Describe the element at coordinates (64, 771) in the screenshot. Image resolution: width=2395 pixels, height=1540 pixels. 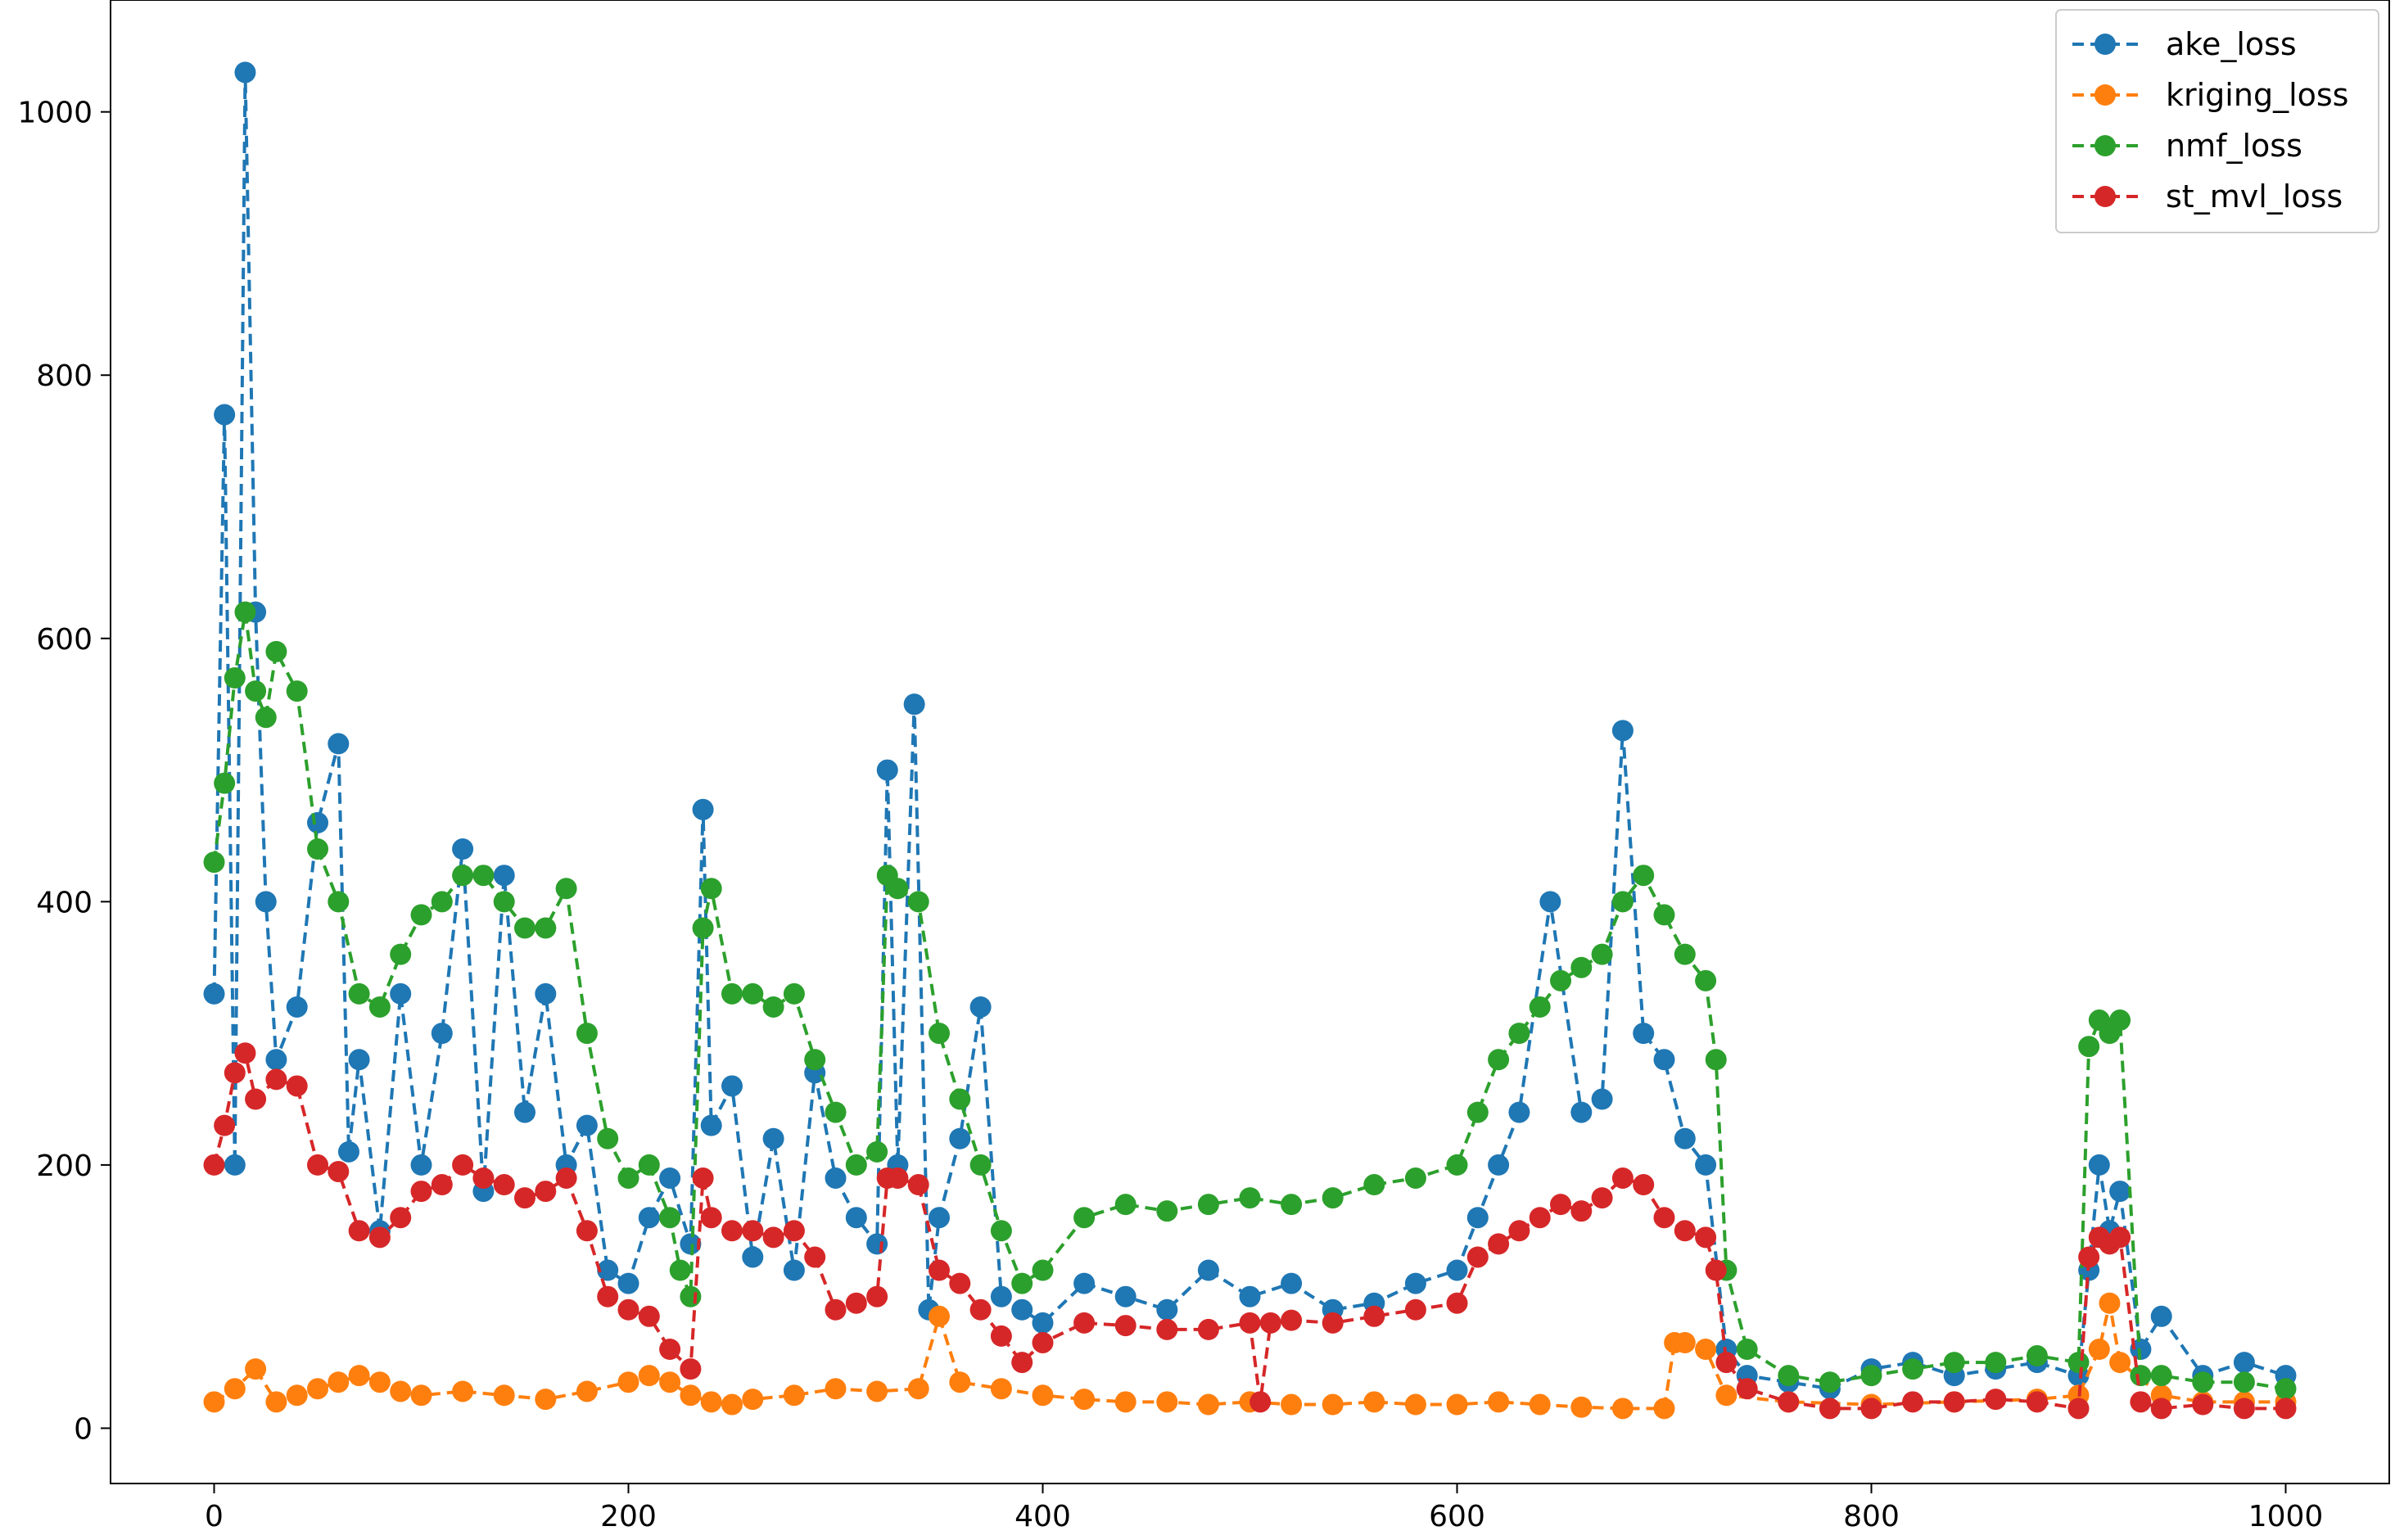
I see `y-axis-ticks: 0 200 400 600 800 1000` at that location.